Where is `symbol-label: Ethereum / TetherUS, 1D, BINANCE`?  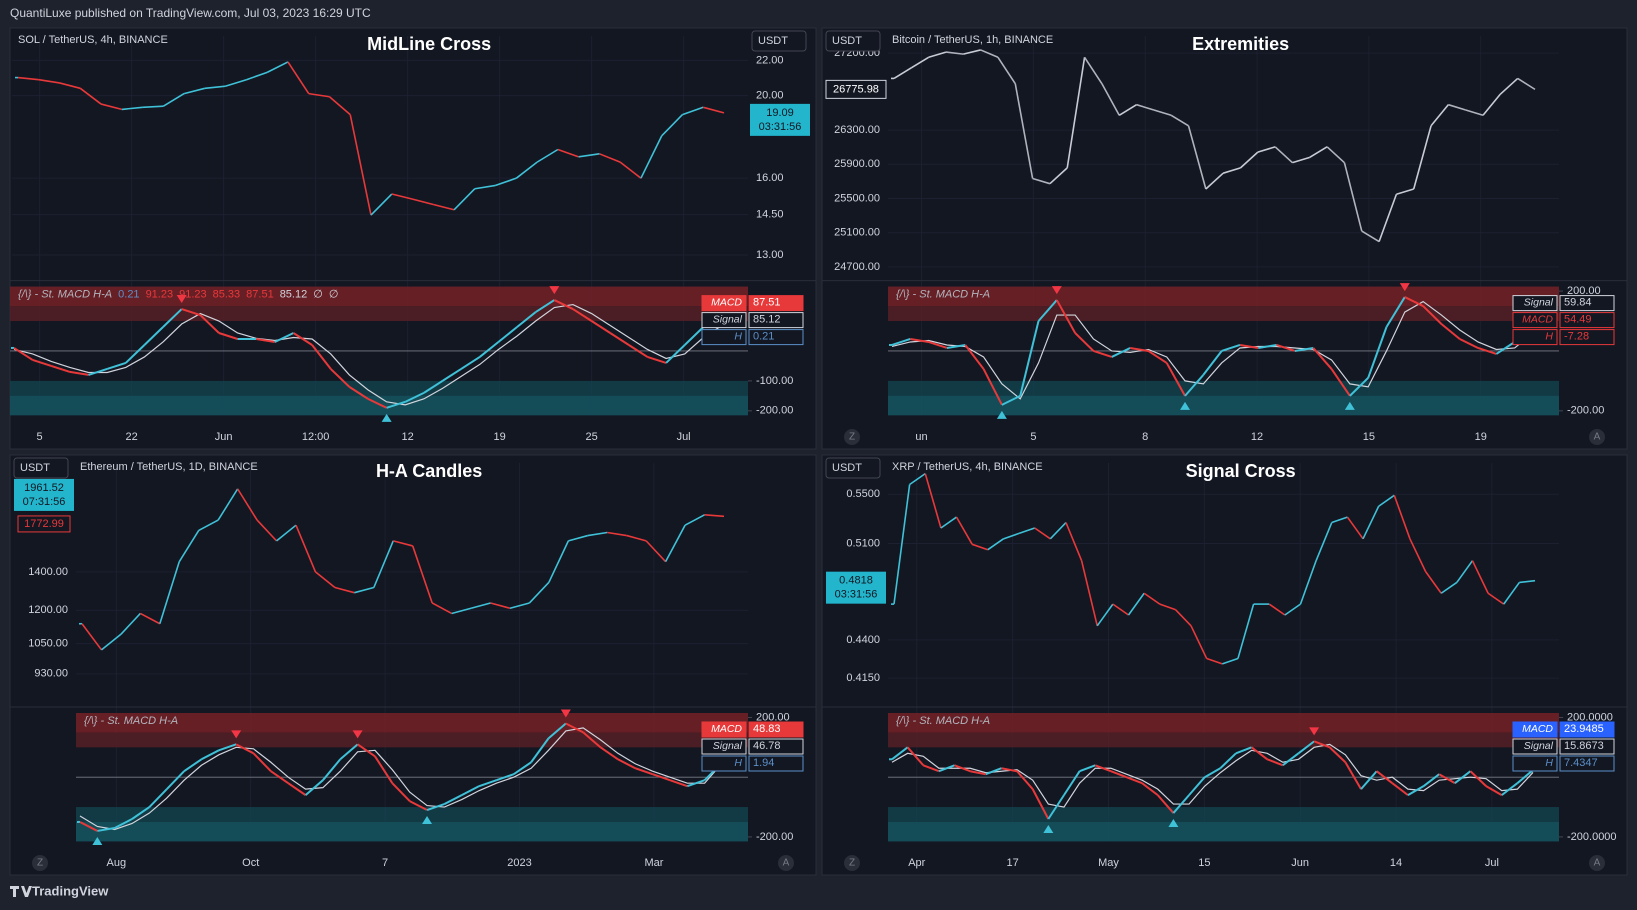 symbol-label: Ethereum / TetherUS, 1D, BINANCE is located at coordinates (169, 467).